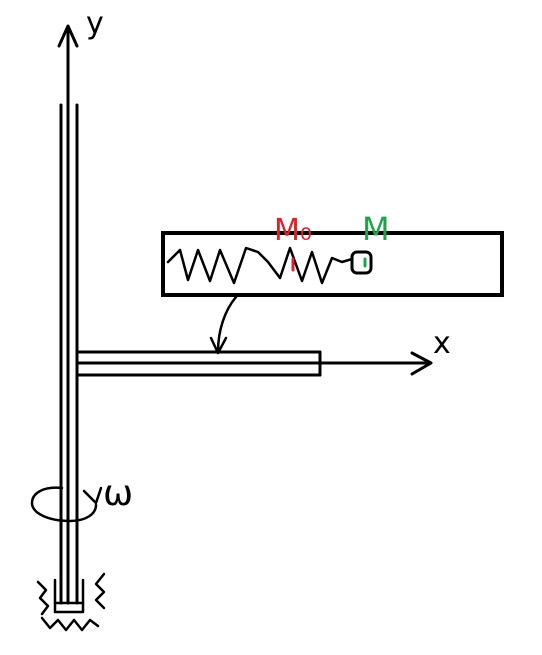  Describe the element at coordinates (198, 363) in the screenshot. I see `horizontal-arm` at that location.